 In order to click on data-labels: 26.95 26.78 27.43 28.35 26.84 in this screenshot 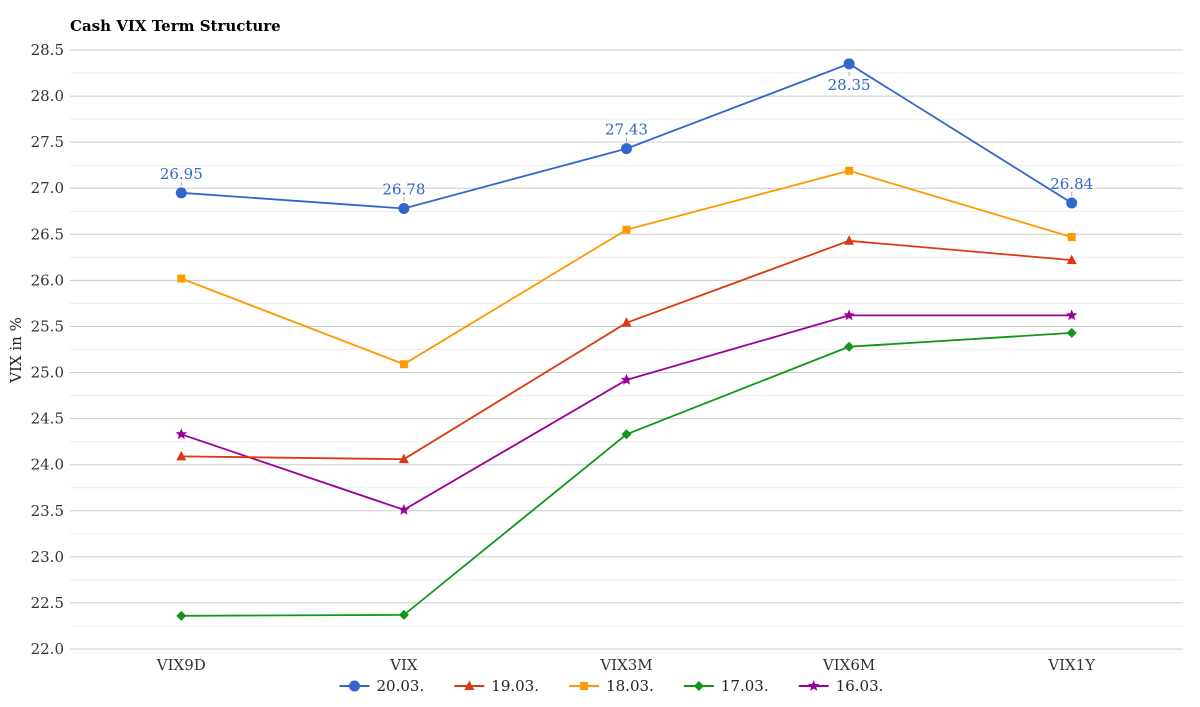, I will do `click(626, 136)`.